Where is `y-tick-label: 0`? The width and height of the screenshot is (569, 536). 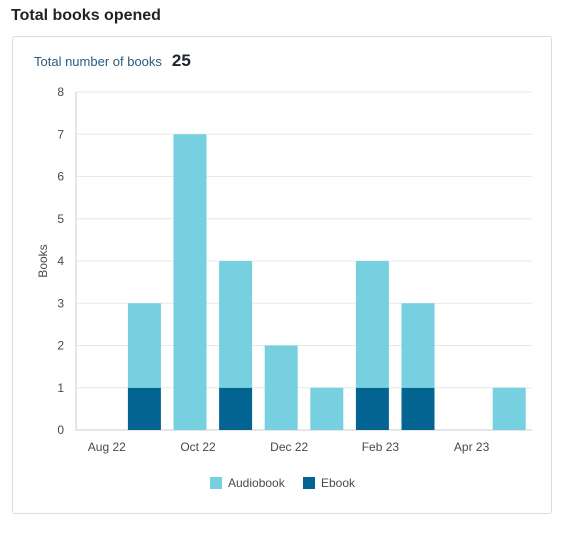
y-tick-label: 0 is located at coordinates (60, 430).